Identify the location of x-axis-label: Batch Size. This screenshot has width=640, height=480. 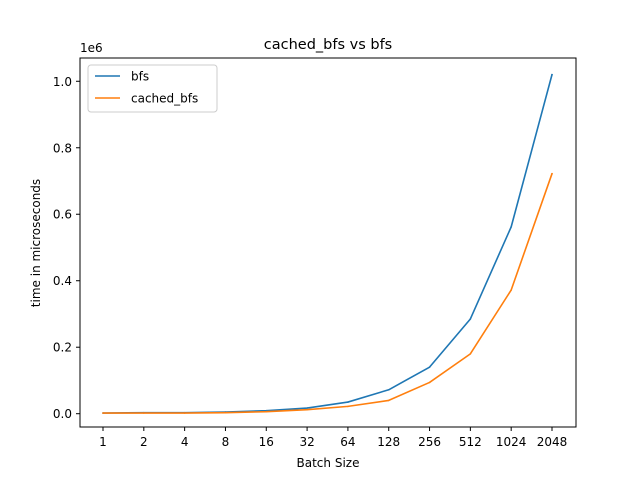
(328, 463).